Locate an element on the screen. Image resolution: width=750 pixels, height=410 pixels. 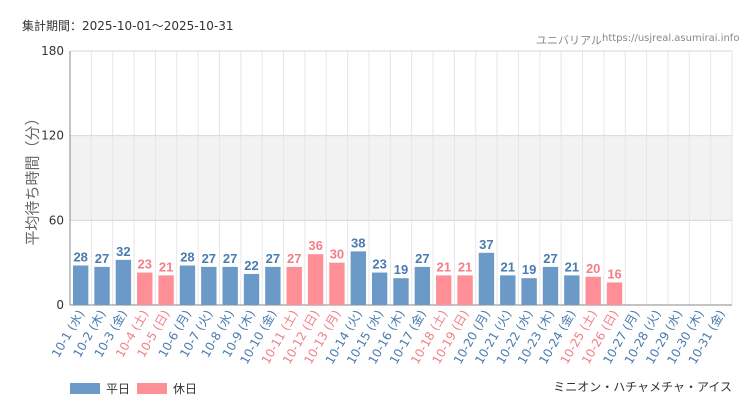
y-tick-label: 180 is located at coordinates (52, 51).